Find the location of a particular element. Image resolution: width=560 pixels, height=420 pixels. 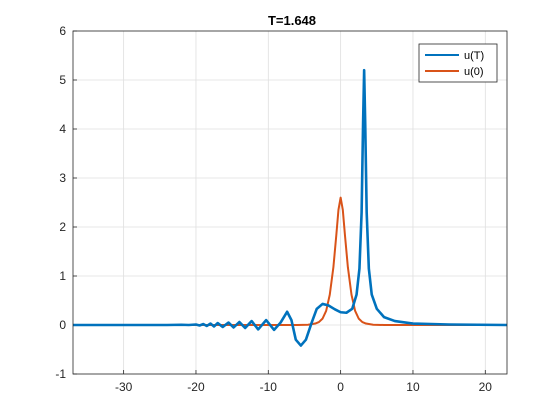

y-tick-label: 4 is located at coordinates (62, 129).